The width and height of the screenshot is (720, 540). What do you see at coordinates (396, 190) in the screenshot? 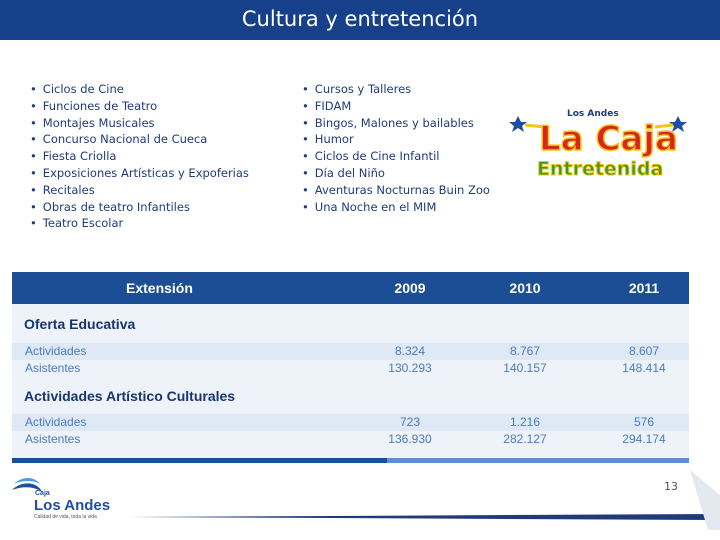
I see `list-item: Aventuras Nocturnas Buin Zoo` at bounding box center [396, 190].